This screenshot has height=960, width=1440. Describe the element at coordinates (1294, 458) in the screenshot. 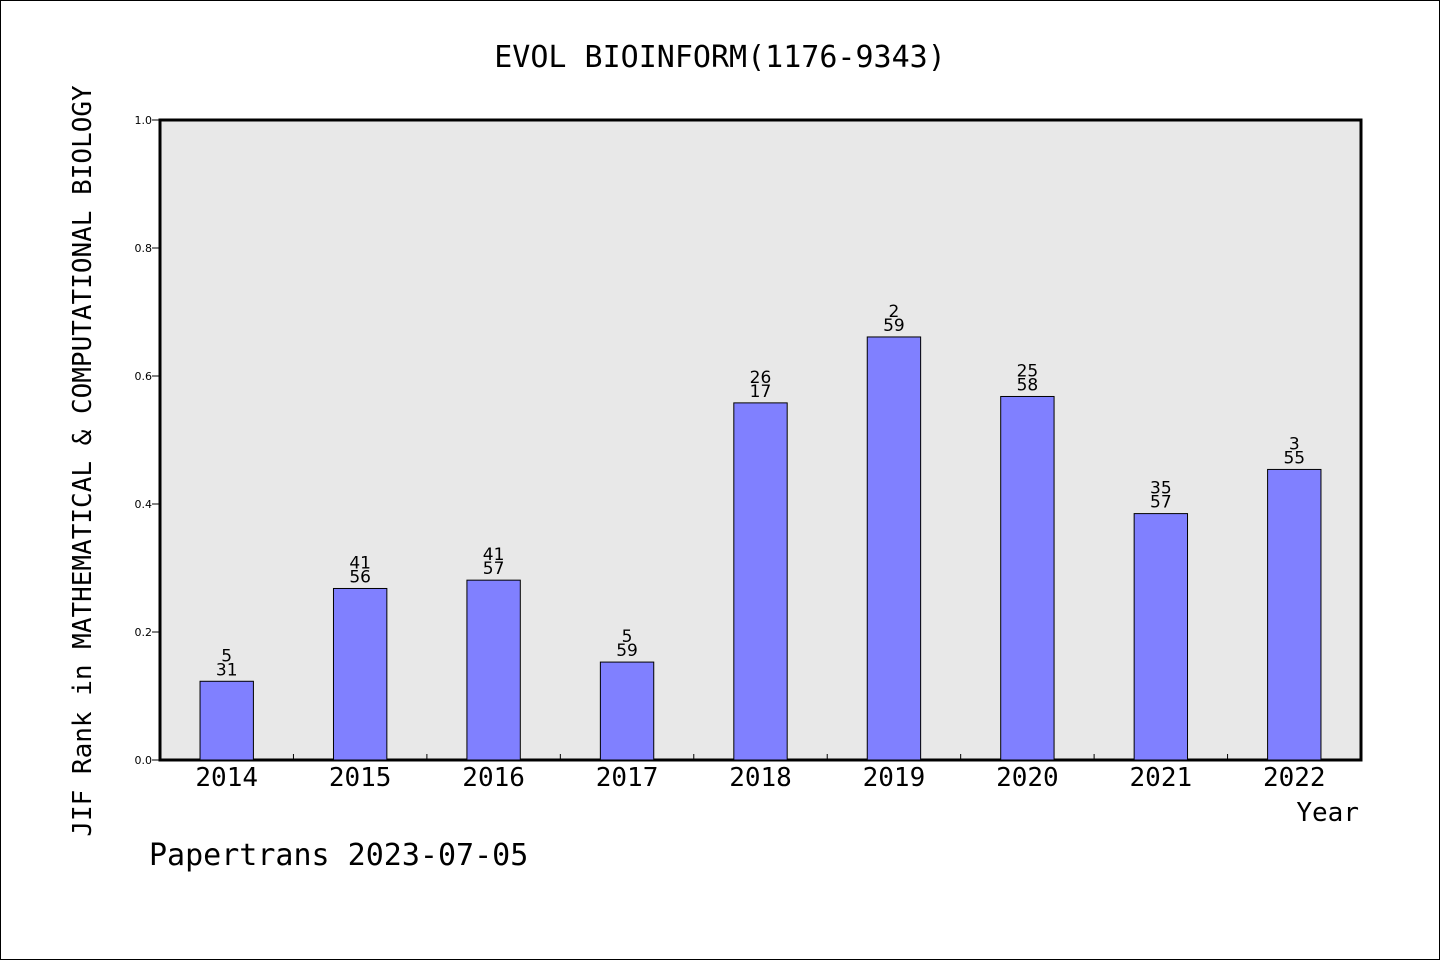

I see `bar-label-bottom: 55` at that location.